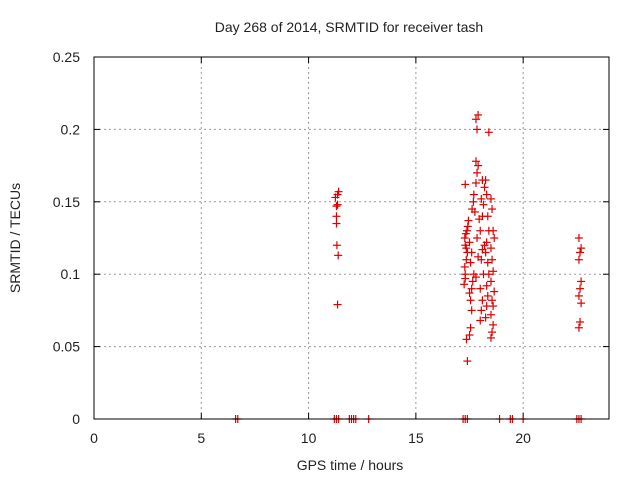 Image resolution: width=640 pixels, height=480 pixels. What do you see at coordinates (66, 347) in the screenshot?
I see `y-tick-label: 0.05` at bounding box center [66, 347].